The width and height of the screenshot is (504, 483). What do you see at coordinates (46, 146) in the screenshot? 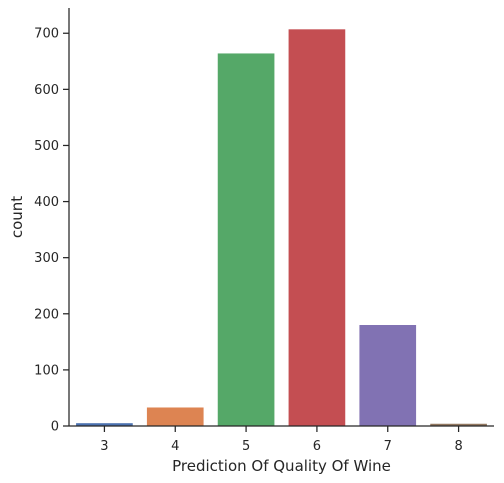
I see `y-tick-label: 500` at bounding box center [46, 146].